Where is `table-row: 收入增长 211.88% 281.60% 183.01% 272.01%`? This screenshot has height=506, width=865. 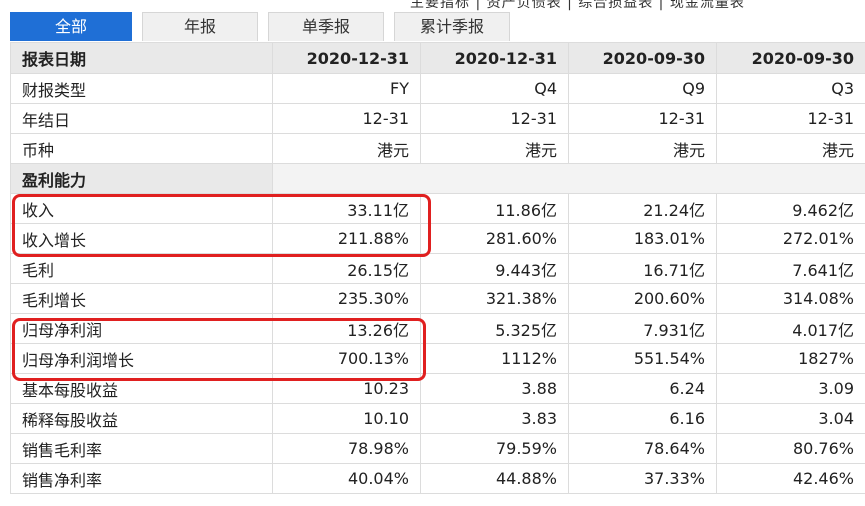
table-row: 收入增长 211.88% 281.60% 183.01% 272.01% is located at coordinates (437, 238).